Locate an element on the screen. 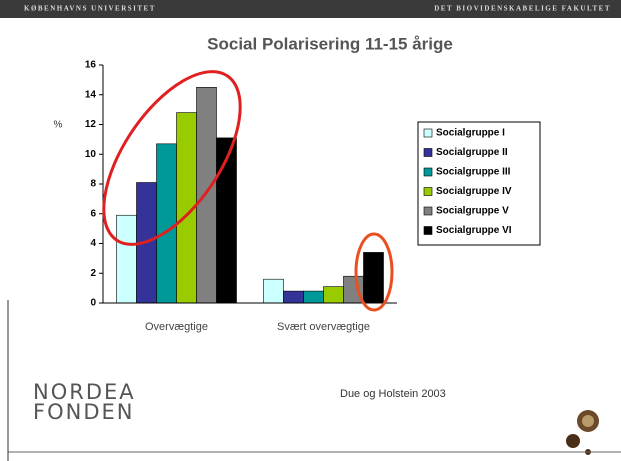 Image resolution: width=621 pixels, height=461 pixels. y-tick-label: 12 is located at coordinates (91, 124).